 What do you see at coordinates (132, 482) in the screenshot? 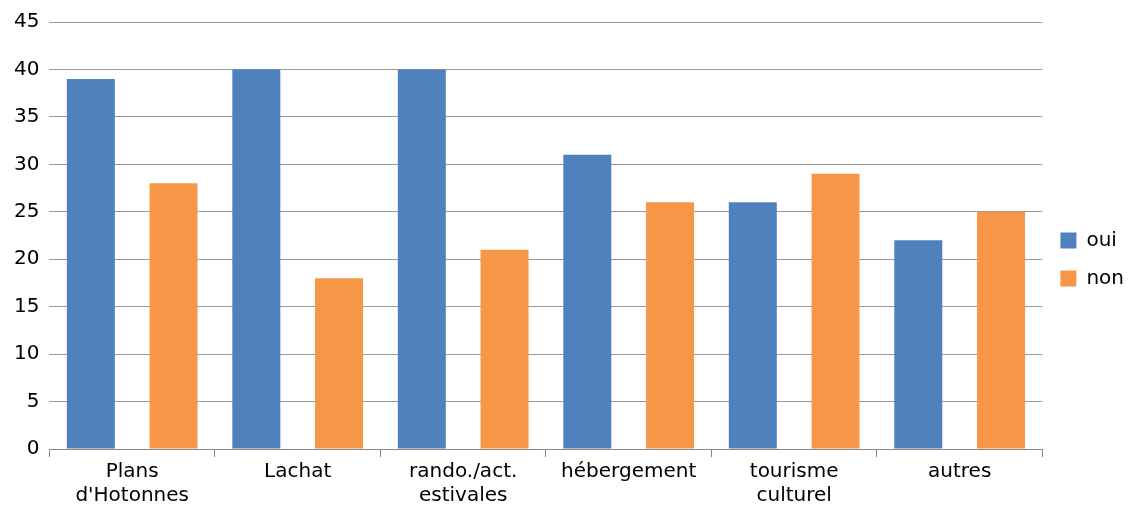
I see `x-tick-label: Plans d'Hotonnes` at bounding box center [132, 482].